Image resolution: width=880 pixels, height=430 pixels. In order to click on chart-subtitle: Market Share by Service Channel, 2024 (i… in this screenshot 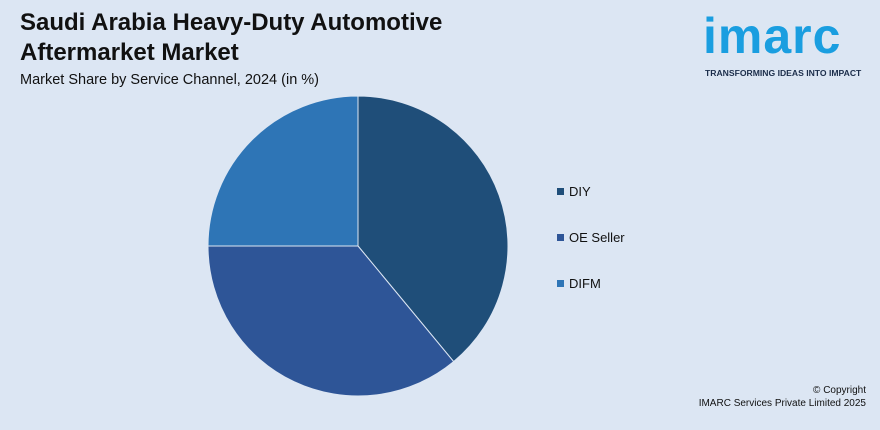, I will do `click(170, 80)`.